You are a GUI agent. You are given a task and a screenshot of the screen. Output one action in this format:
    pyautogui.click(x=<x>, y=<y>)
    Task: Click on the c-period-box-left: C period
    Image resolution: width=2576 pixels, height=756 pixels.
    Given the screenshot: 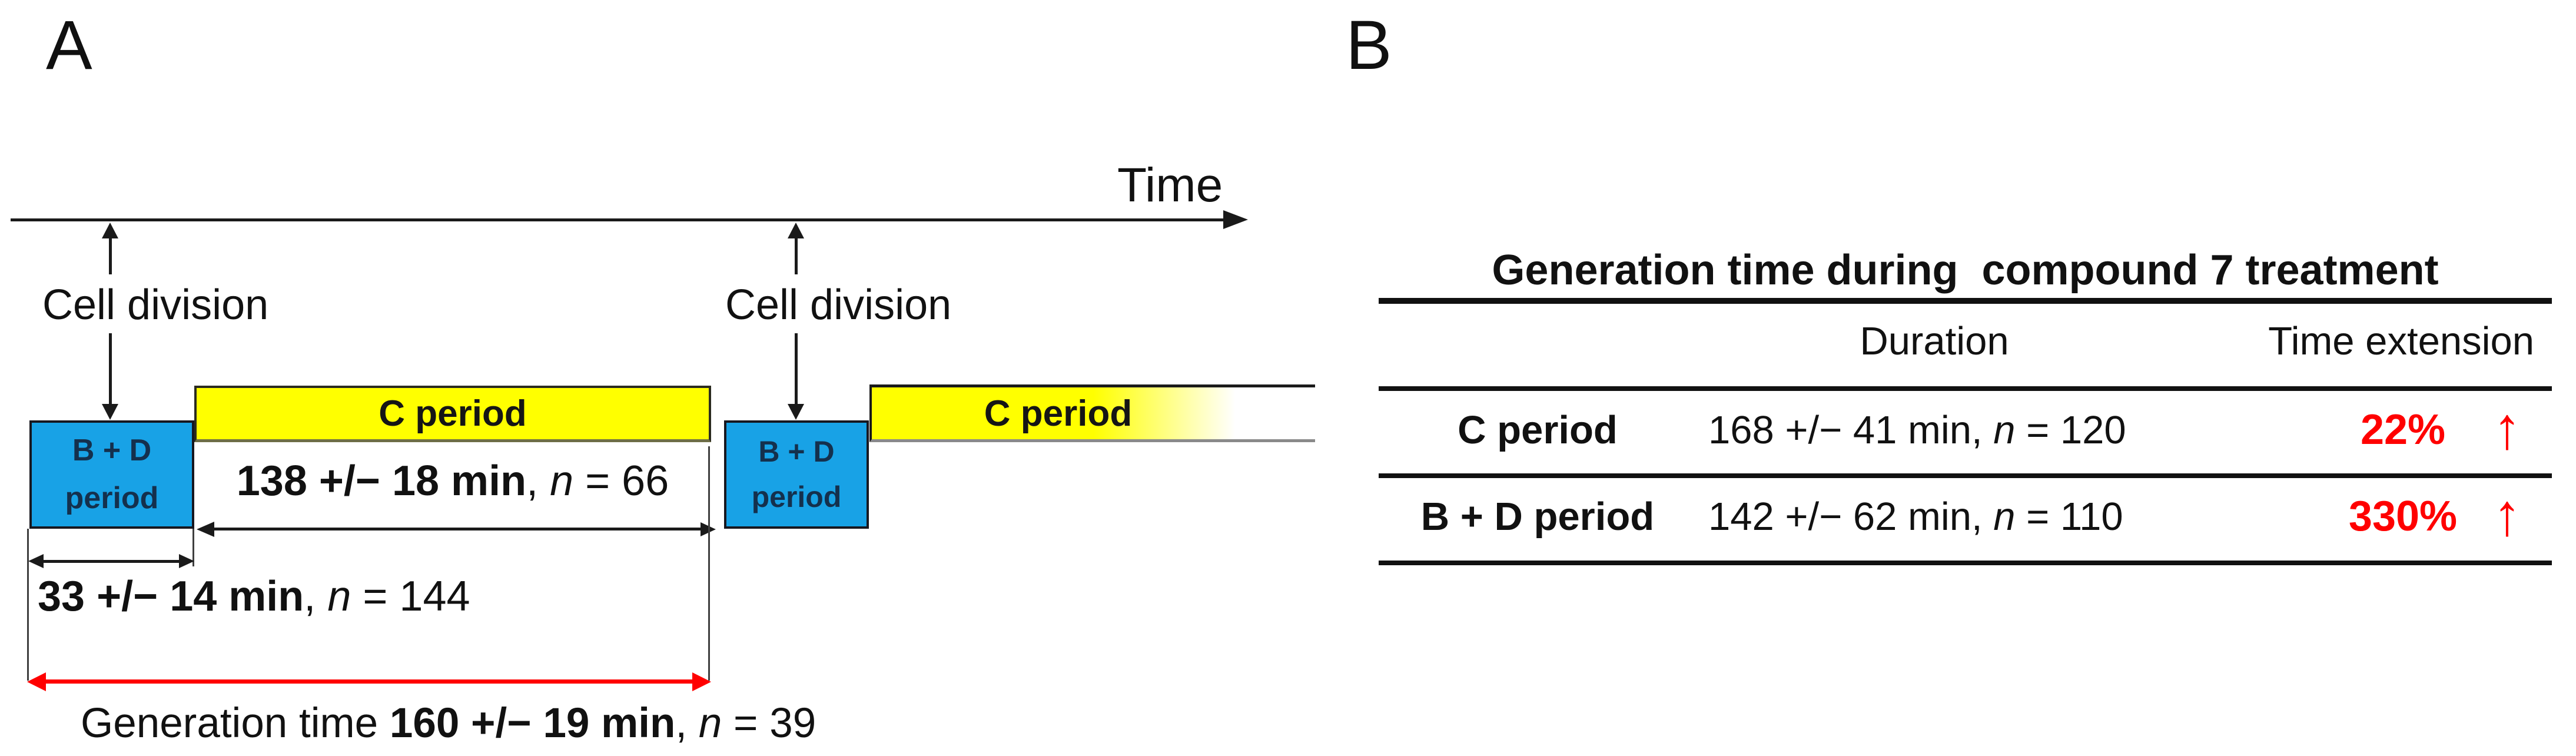 What is the action you would take?
    pyautogui.click(x=452, y=414)
    